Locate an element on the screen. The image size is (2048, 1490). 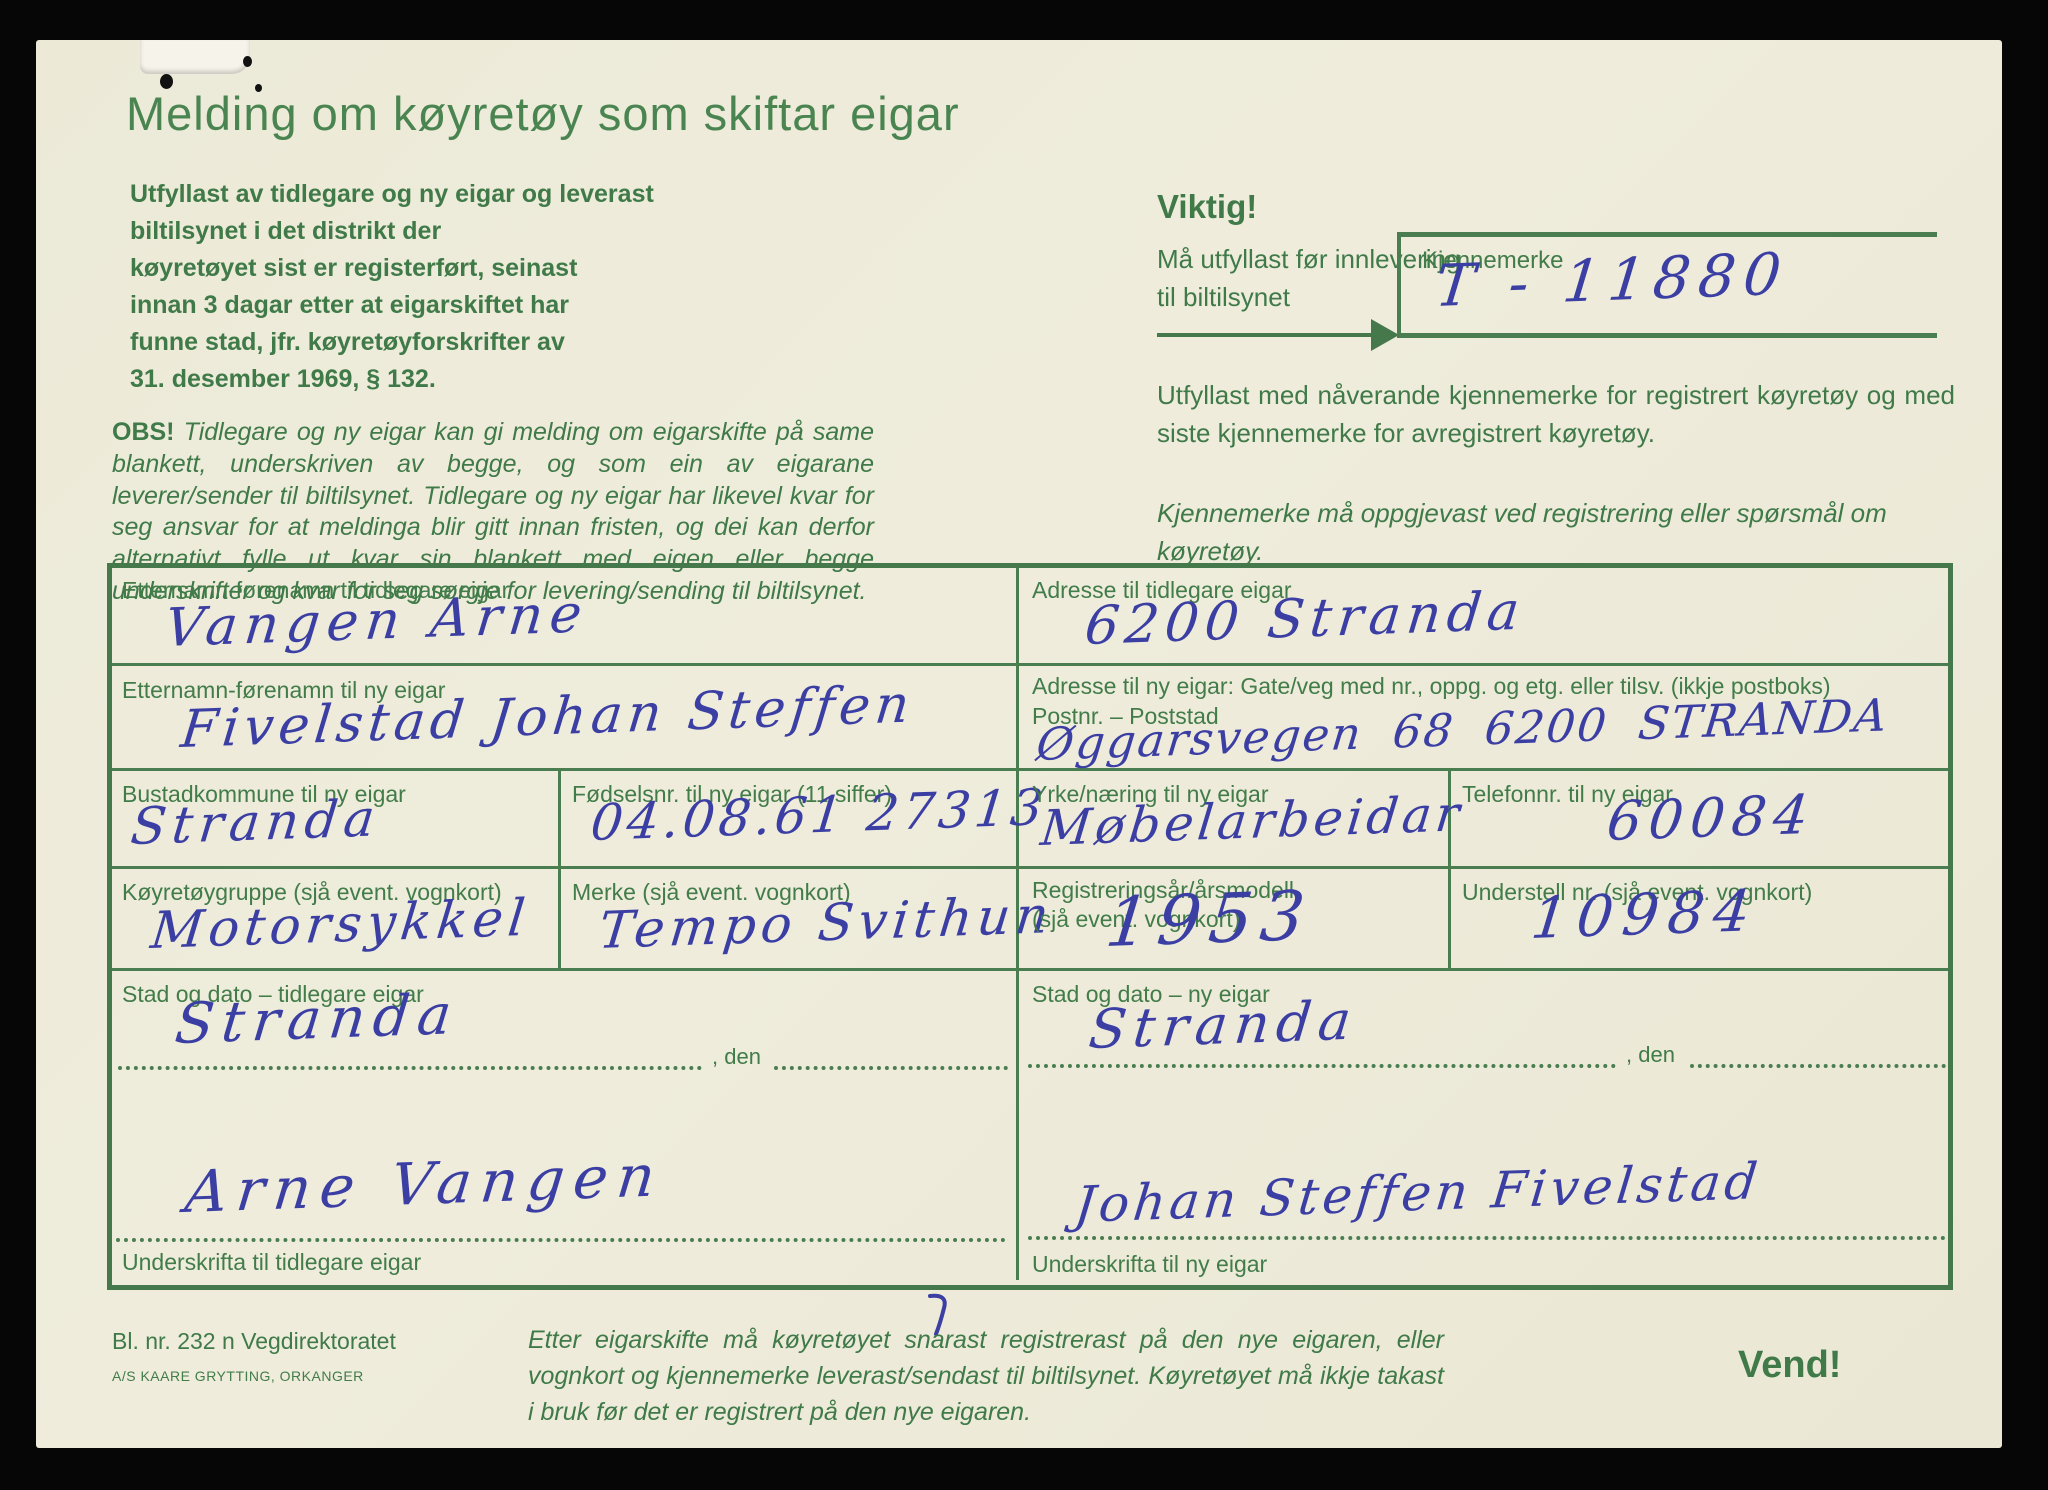
arrow-right-icon is located at coordinates (1385, 335).